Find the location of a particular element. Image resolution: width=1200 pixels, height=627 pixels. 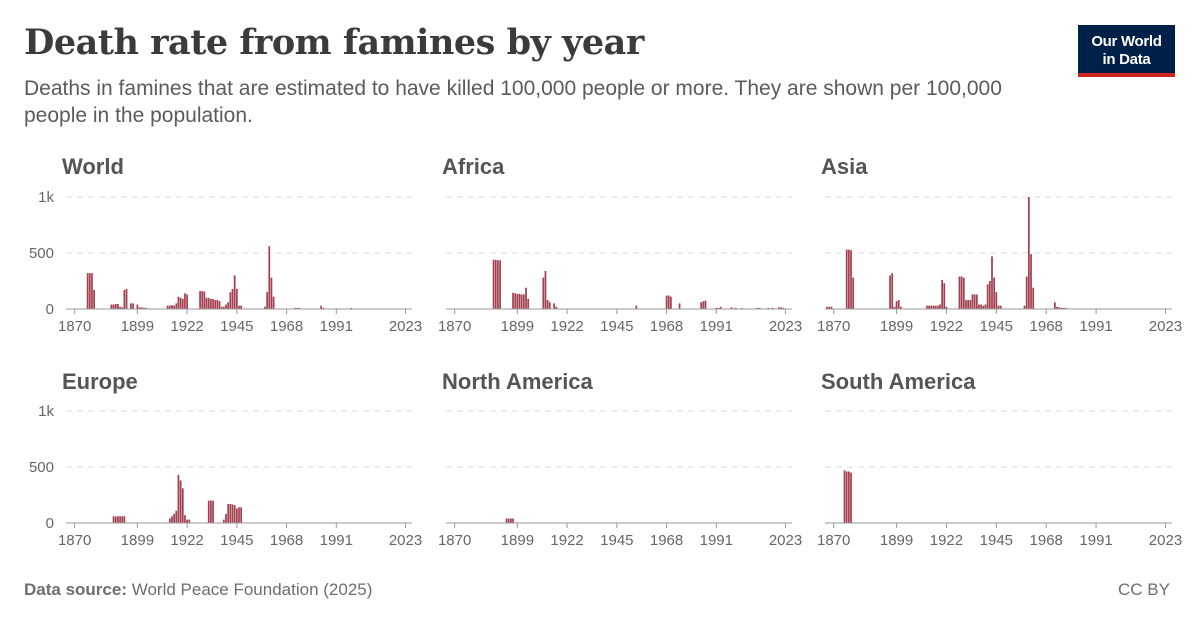

x-tick-label: 2023 is located at coordinates (1165, 540).